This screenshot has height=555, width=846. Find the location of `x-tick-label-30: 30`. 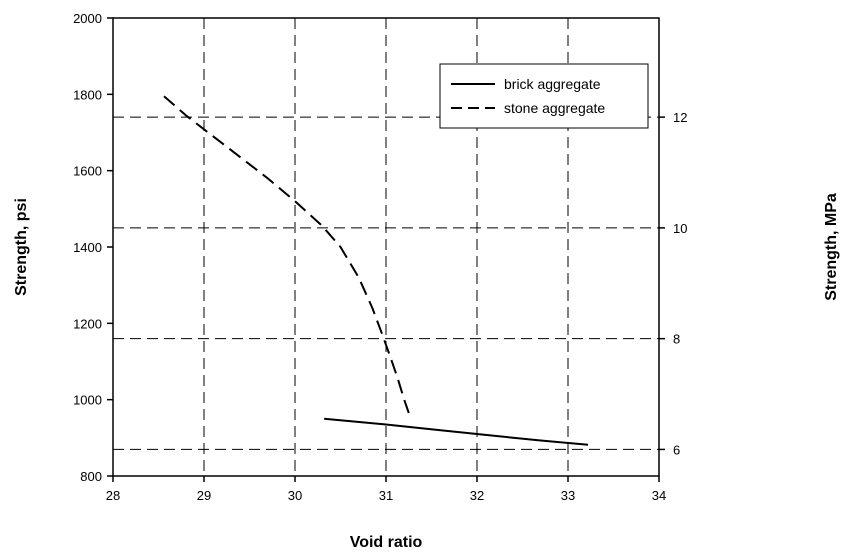

x-tick-label-30: 30 is located at coordinates (295, 495).